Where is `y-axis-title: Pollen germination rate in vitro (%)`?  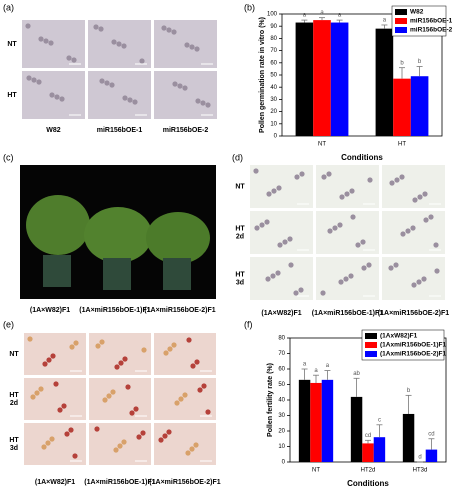 y-axis-title: Pollen germination rate in vitro (%) is located at coordinates (262, 75).